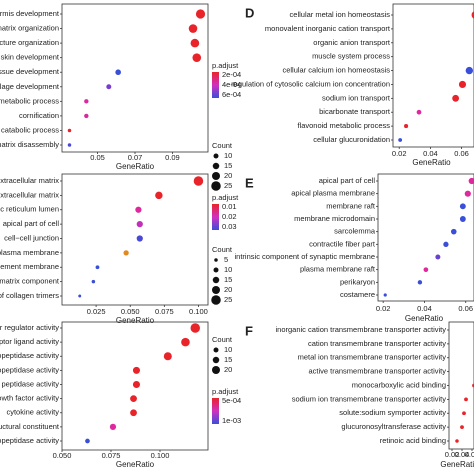  I want to click on size-label: 5, so click(226, 259).